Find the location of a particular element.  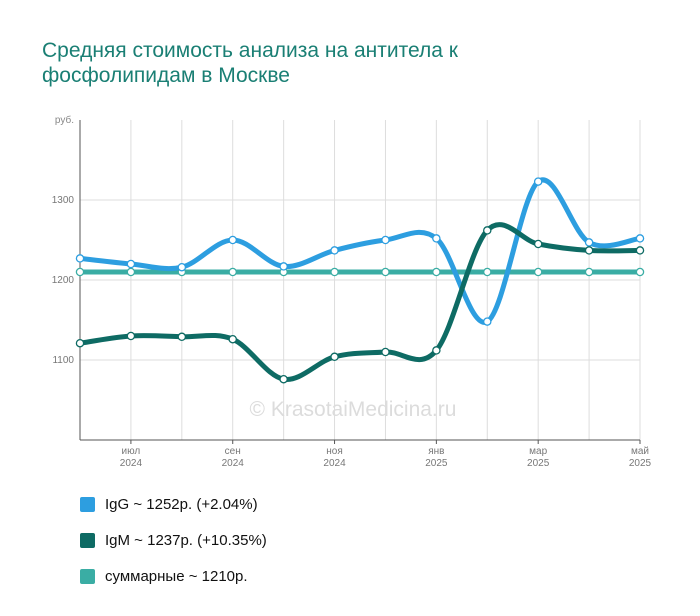

legend-swatch-igg is located at coordinates (87, 504).